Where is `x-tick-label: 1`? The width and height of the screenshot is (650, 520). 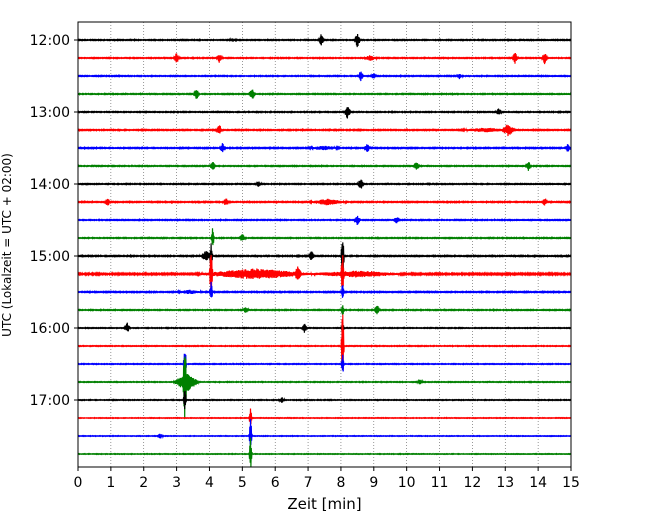 x-tick-label: 1 is located at coordinates (110, 483).